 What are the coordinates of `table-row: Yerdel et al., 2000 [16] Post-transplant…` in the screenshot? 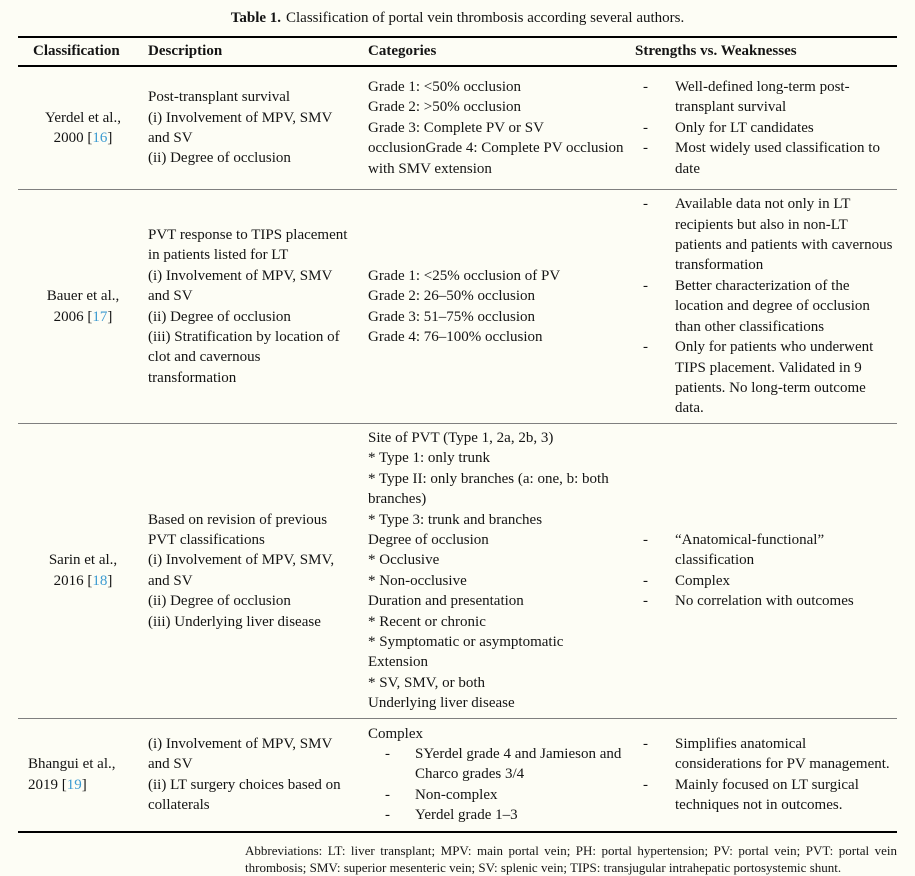 It's located at (457, 128).